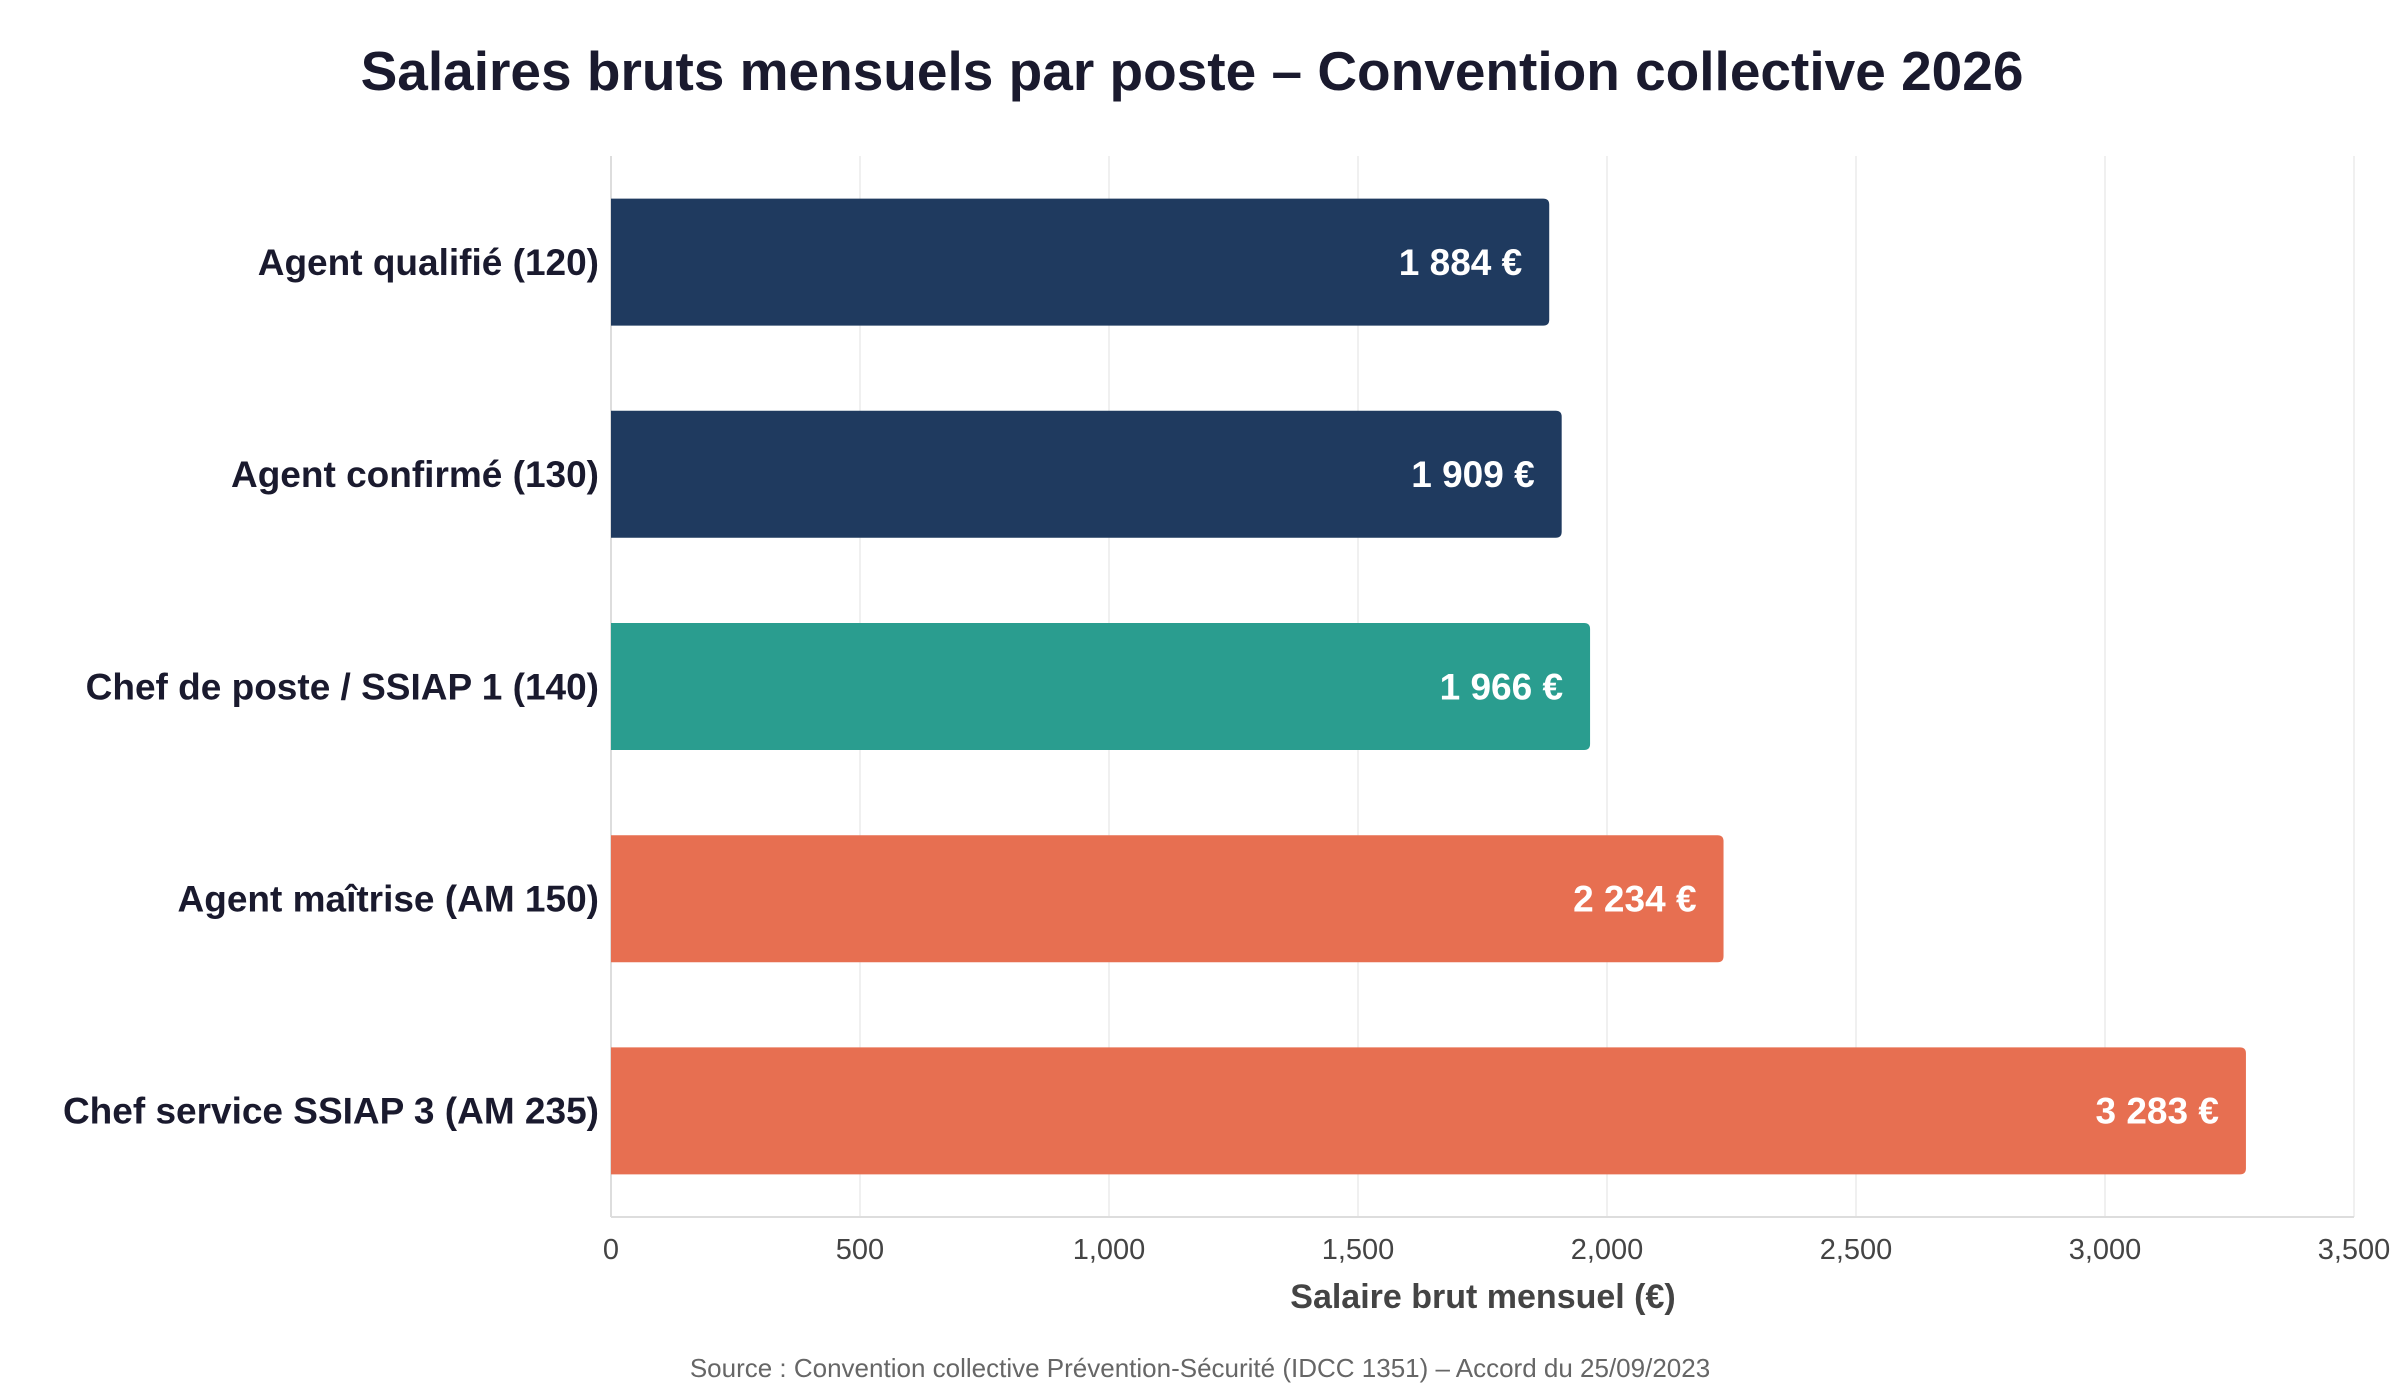  I want to click on x-tick-label: 2,000, so click(1607, 1250).